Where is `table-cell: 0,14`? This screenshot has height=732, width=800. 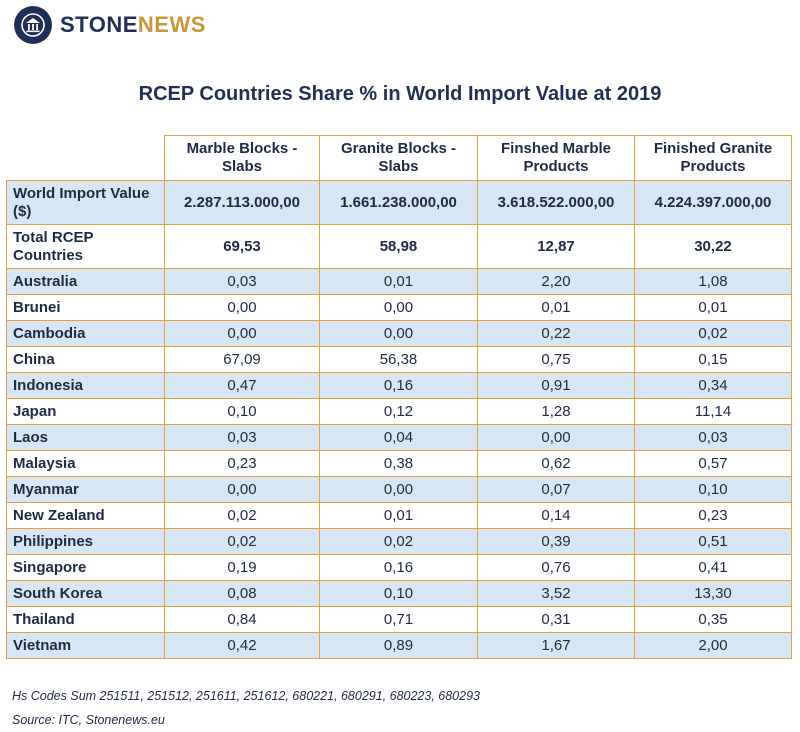
table-cell: 0,14 is located at coordinates (556, 515).